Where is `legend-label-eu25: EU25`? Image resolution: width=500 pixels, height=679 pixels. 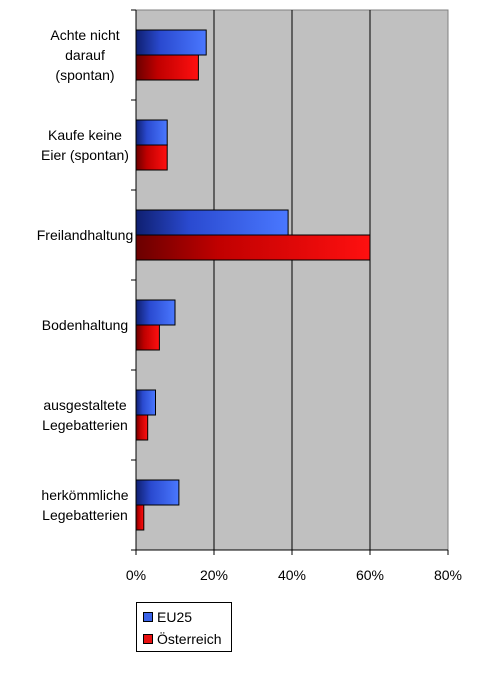
legend-label-eu25: EU25 is located at coordinates (175, 617).